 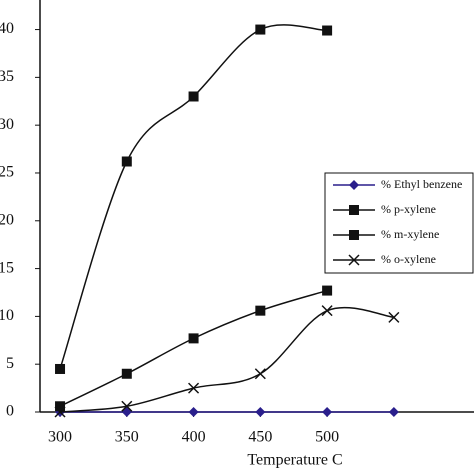 I want to click on y-tick-label: 40, so click(x=7, y=28).